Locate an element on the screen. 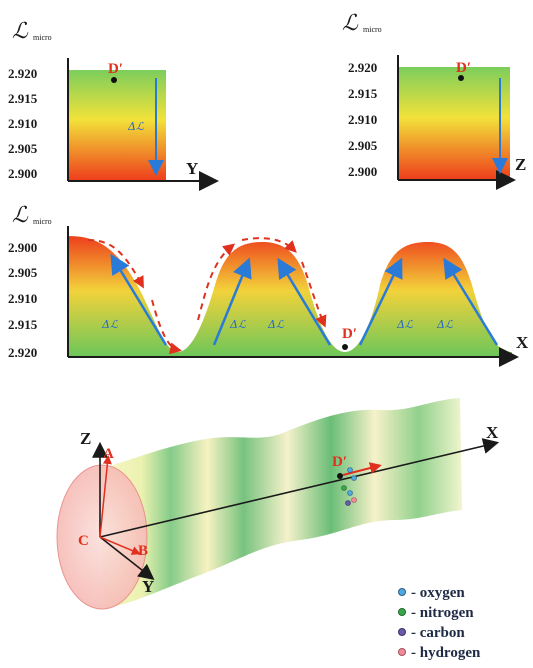  panel-middle-axis-label: X is located at coordinates (522, 342).